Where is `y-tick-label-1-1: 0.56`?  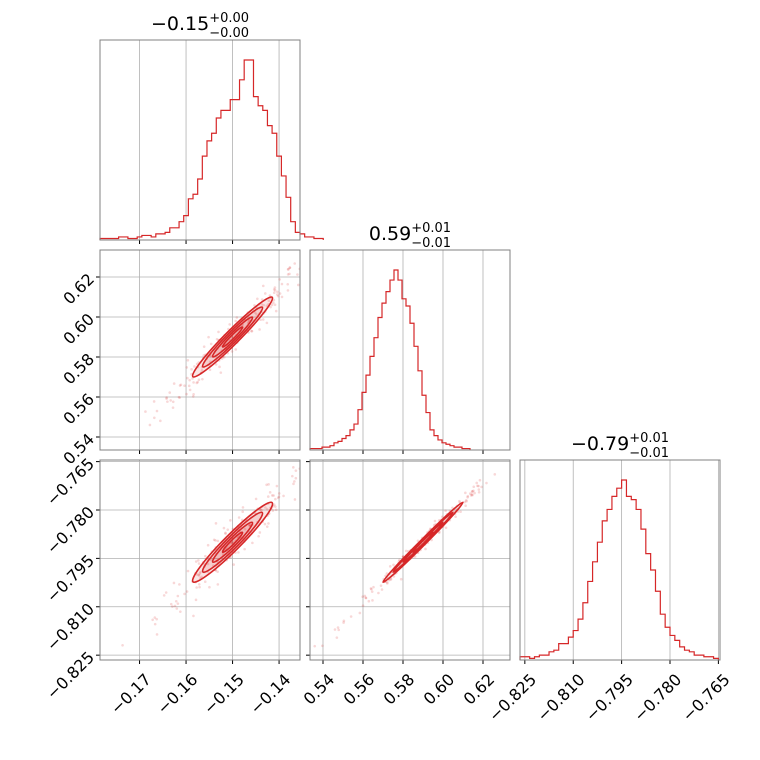
y-tick-label-1-1: 0.56 is located at coordinates (78, 409).